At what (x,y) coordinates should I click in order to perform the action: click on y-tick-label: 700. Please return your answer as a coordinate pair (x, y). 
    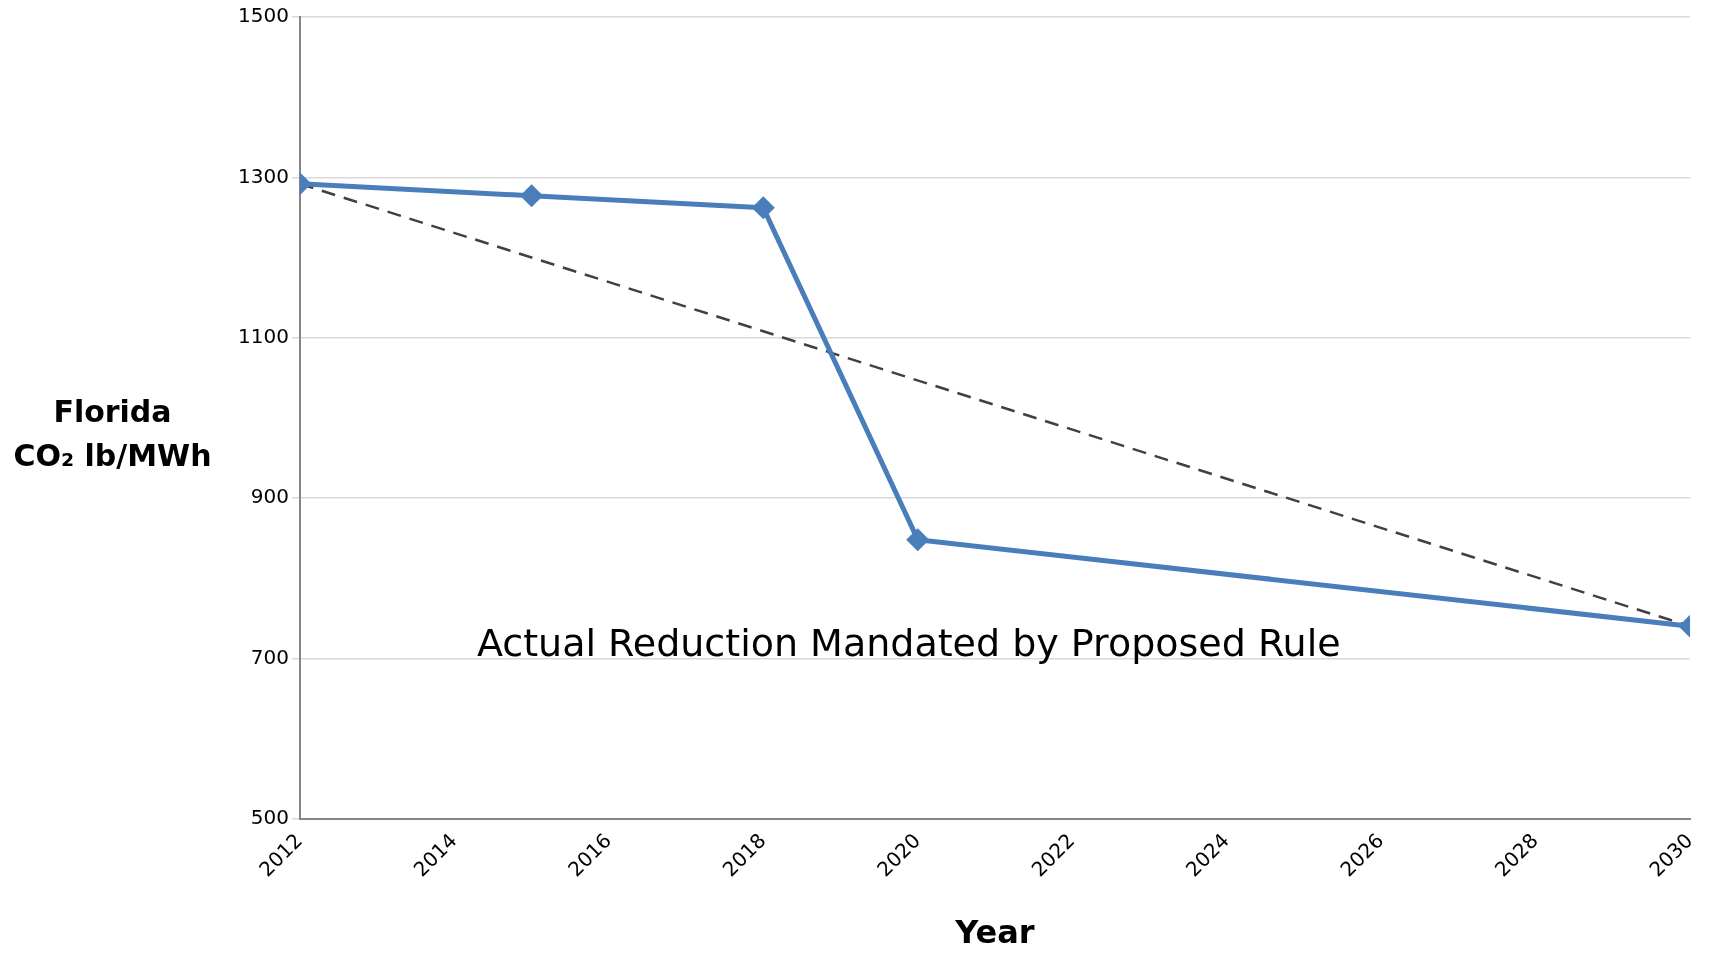
    Looking at the image, I should click on (269, 656).